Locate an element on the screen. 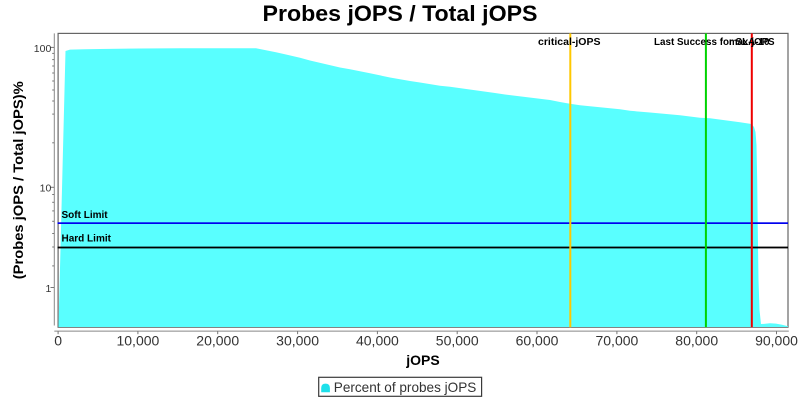  svg-text: 50,000 is located at coordinates (457, 341).